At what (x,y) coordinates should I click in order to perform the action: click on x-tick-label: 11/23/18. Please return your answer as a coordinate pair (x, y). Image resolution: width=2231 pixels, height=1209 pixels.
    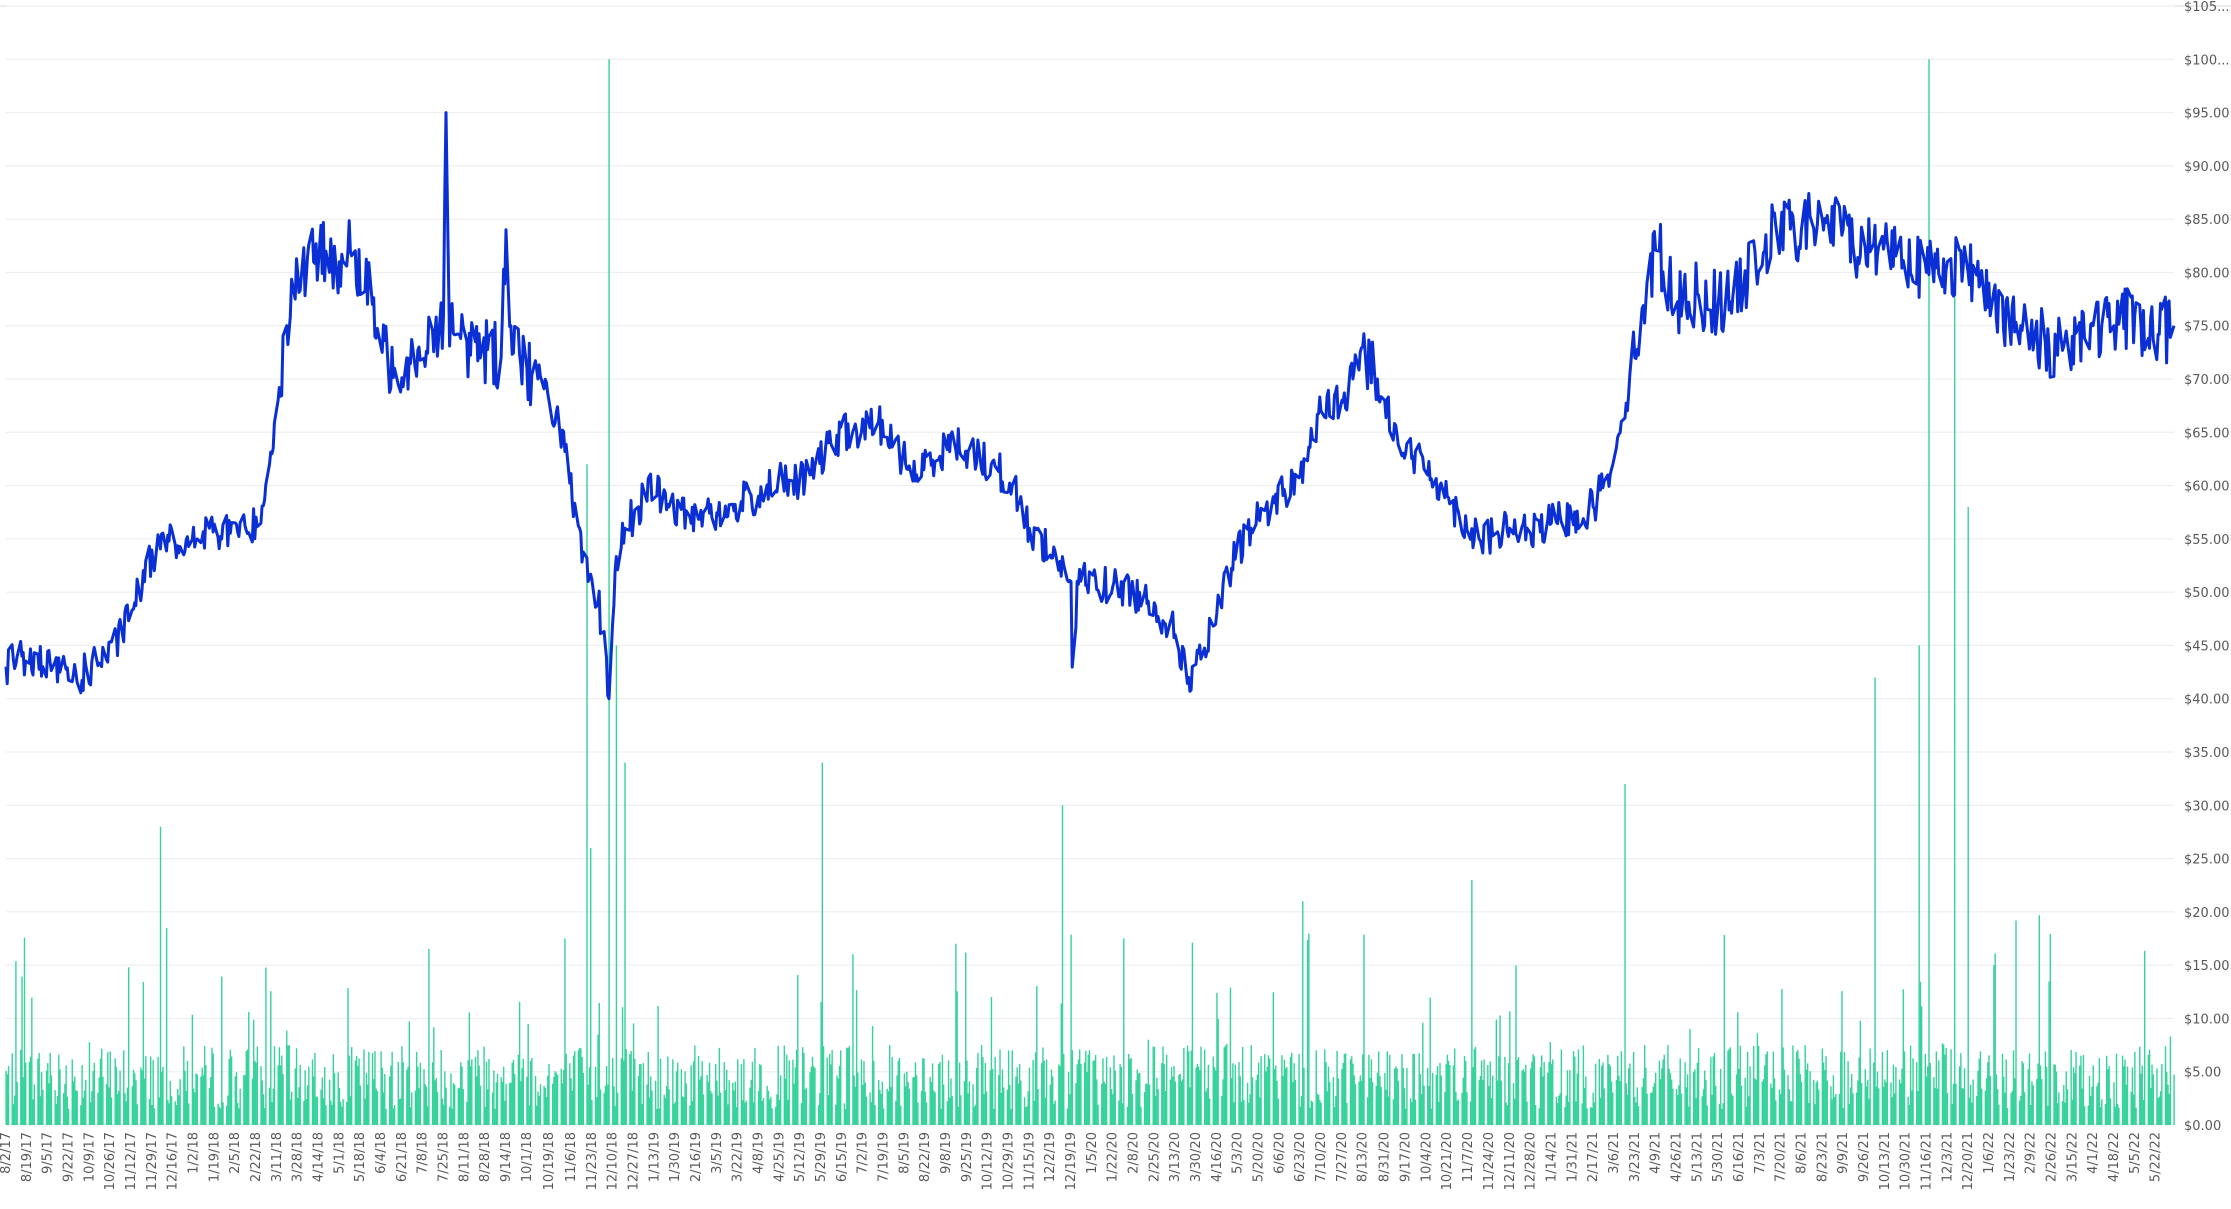
    Looking at the image, I should click on (592, 1161).